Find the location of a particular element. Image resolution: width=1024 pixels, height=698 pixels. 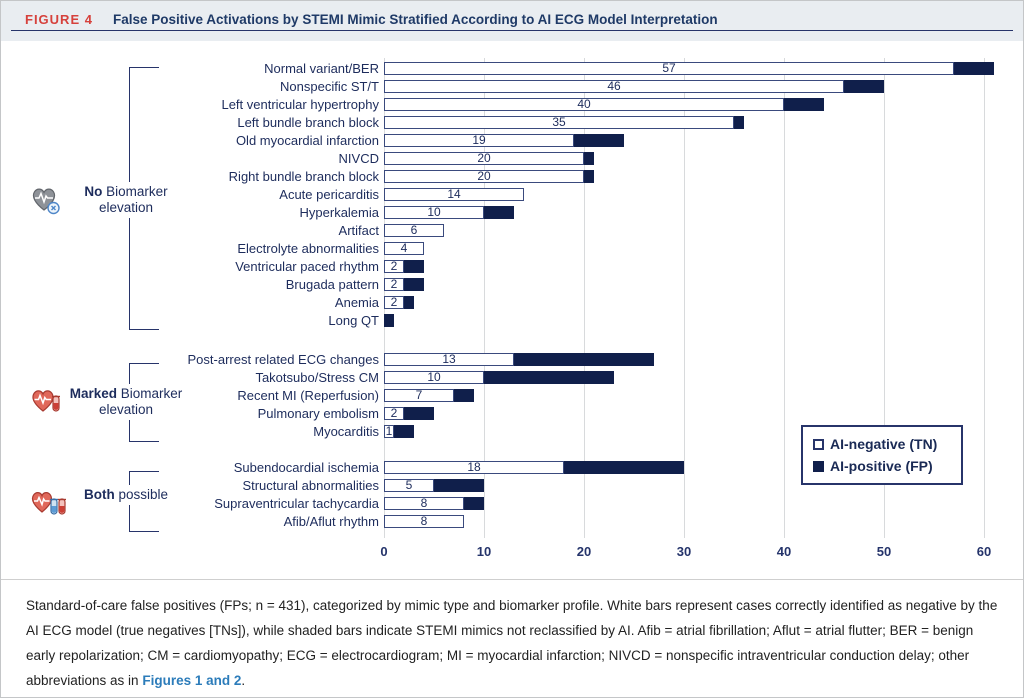

fp-swatch-icon is located at coordinates (818, 466).